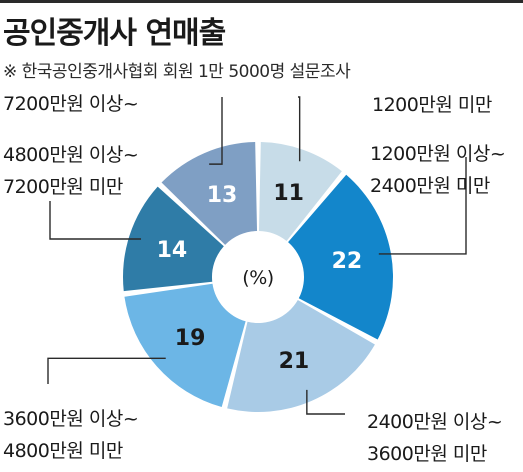 The width and height of the screenshot is (523, 472). Describe the element at coordinates (347, 261) in the screenshot. I see `slice-value-2: 22` at that location.